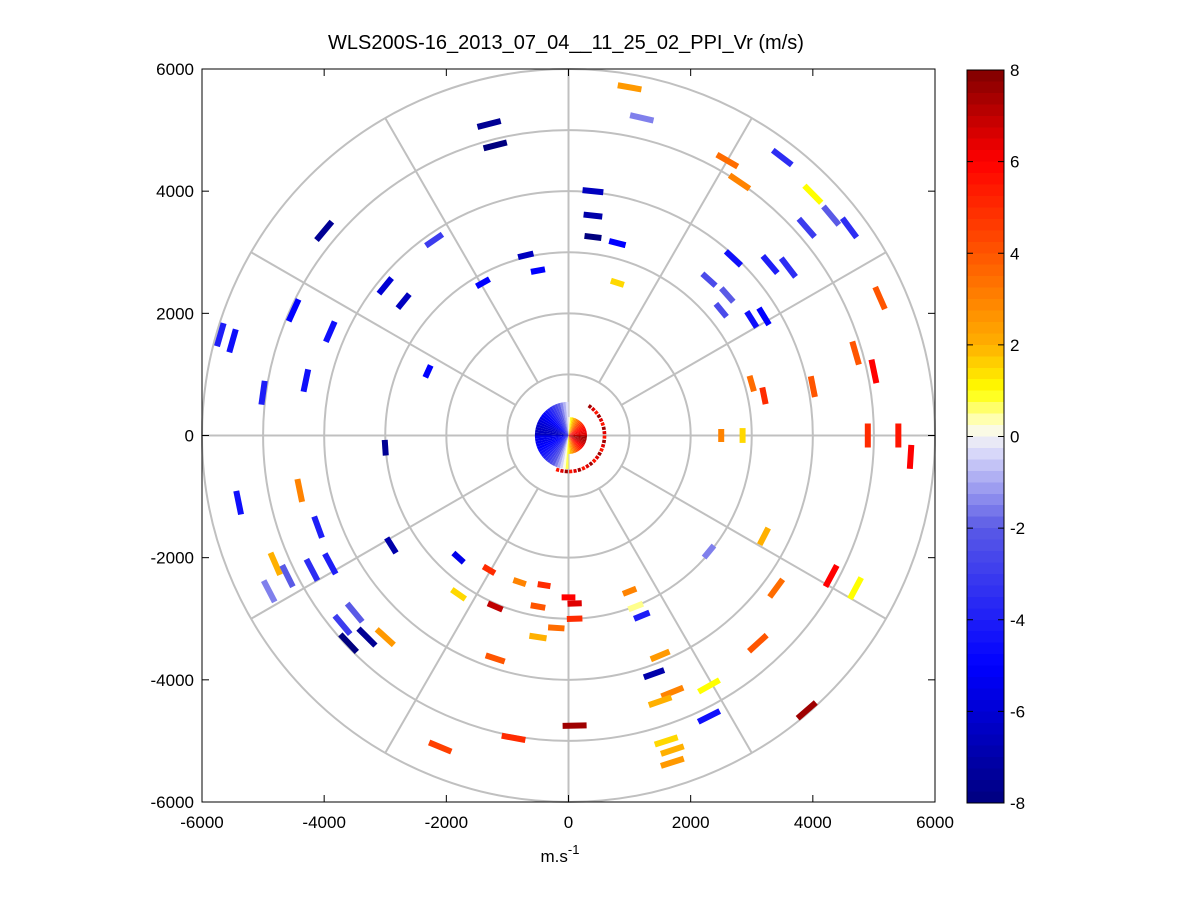  Describe the element at coordinates (175, 191) in the screenshot. I see `y-tick-label: 4000` at that location.